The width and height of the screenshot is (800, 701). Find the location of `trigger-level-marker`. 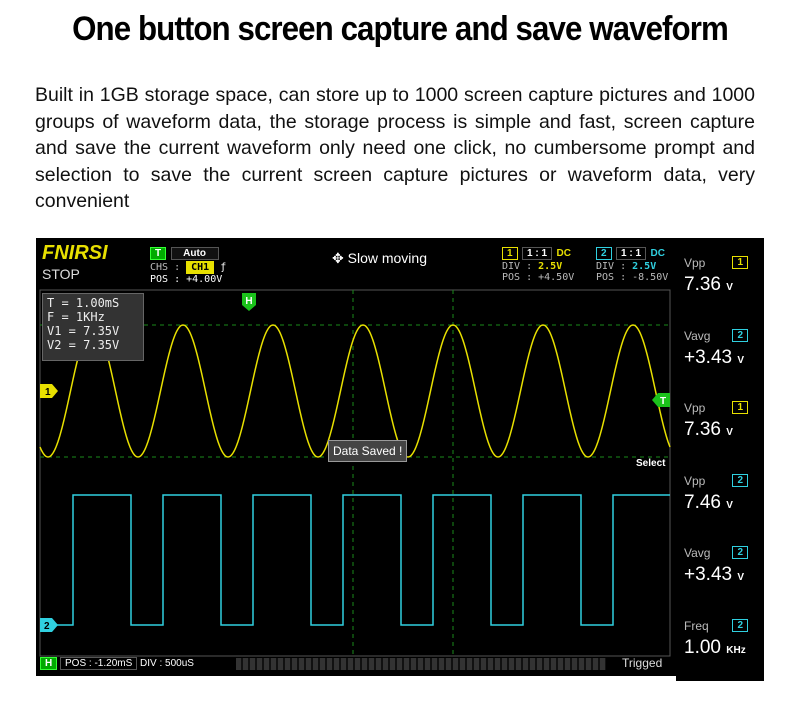

trigger-level-marker is located at coordinates (661, 400).